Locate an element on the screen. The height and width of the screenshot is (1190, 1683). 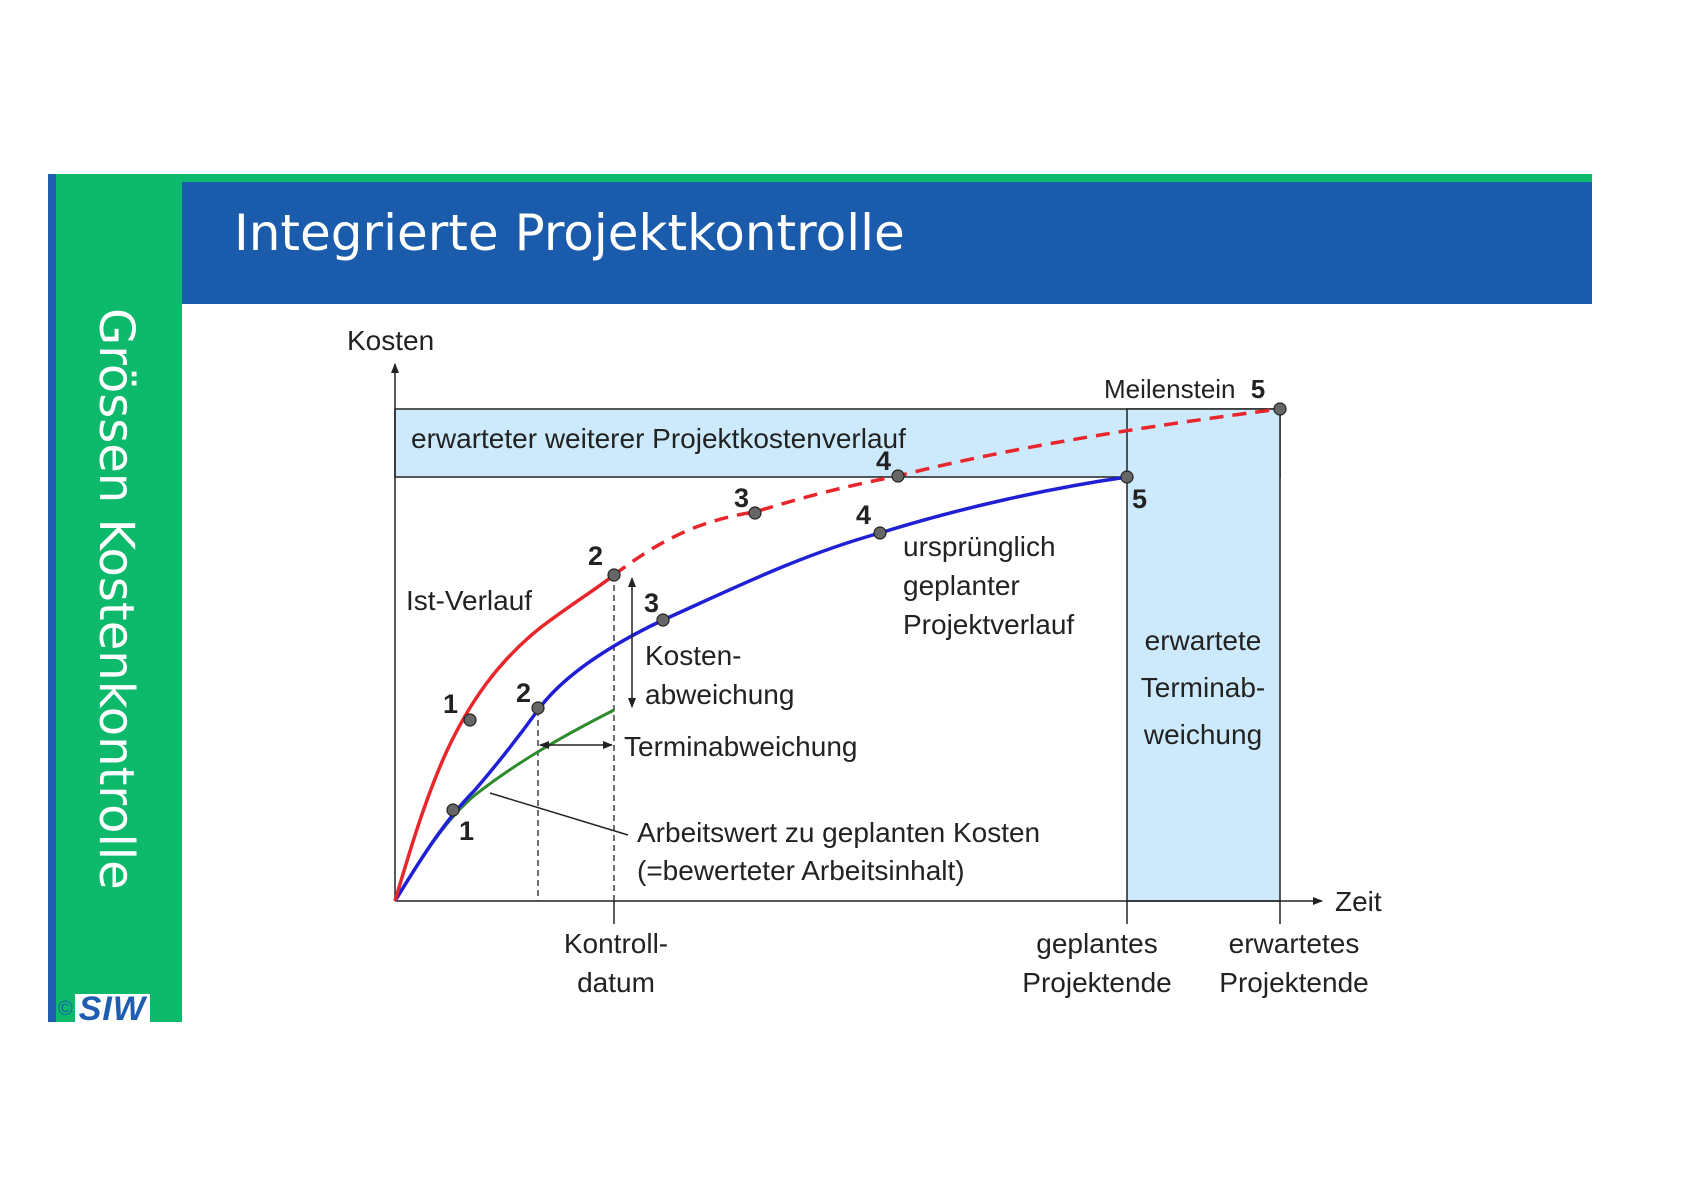
planned-point-label-2: 2 is located at coordinates (523, 693).